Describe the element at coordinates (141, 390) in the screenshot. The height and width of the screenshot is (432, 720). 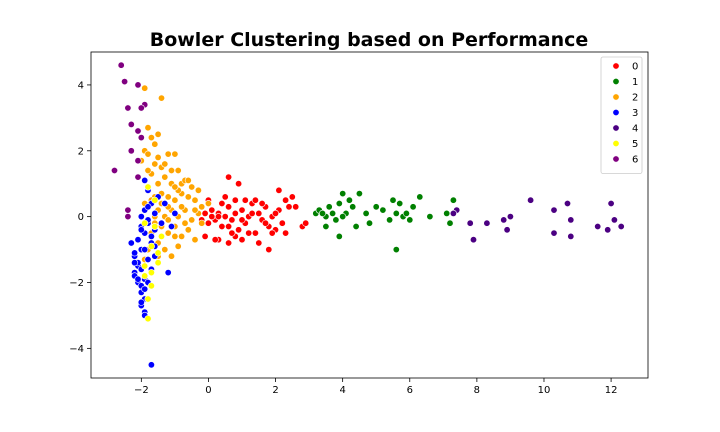
I see `x-tick-label: −2` at that location.